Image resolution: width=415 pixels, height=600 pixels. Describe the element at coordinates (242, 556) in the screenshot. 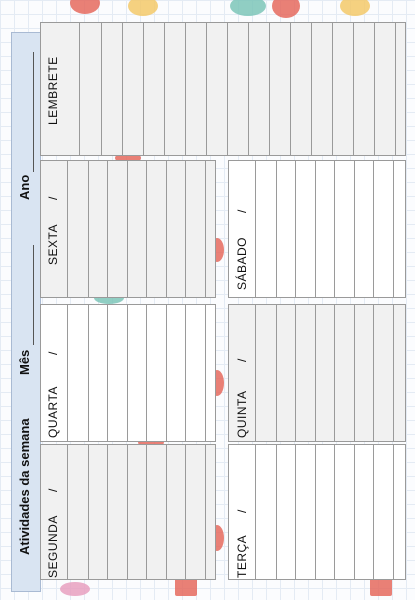

I see `day-label-terca: TERÇA` at that location.